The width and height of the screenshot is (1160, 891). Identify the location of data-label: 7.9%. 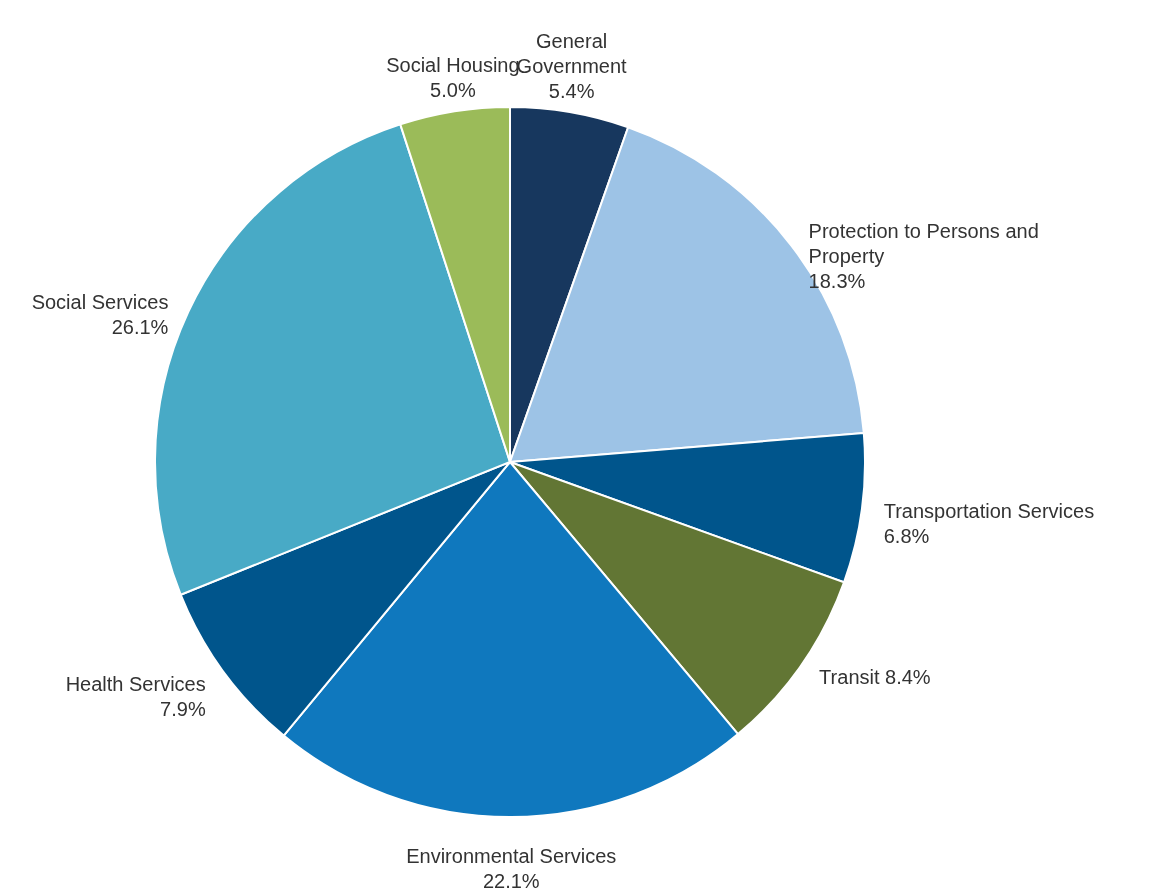
(183, 708).